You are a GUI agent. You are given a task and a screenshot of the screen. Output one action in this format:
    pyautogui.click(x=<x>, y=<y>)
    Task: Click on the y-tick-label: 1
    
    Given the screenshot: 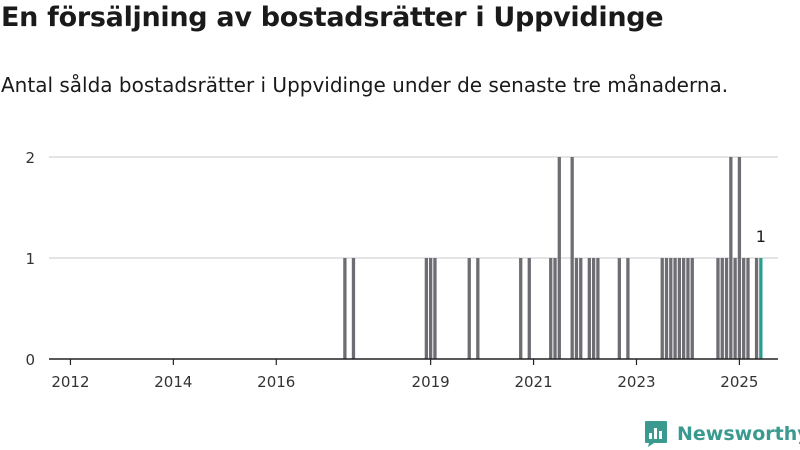 What is the action you would take?
    pyautogui.click(x=30, y=259)
    